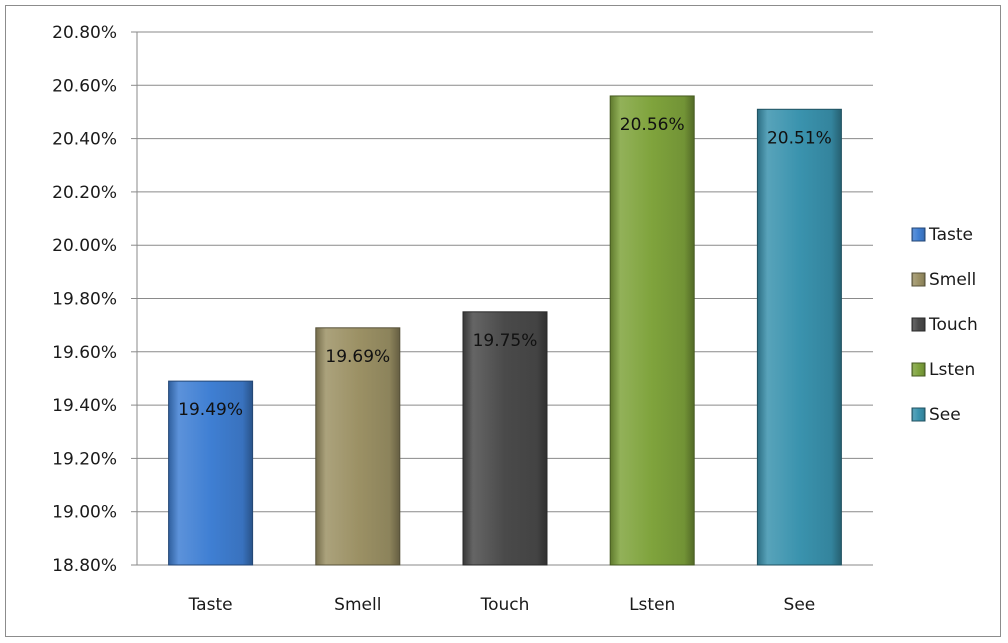 The image size is (1008, 643). Describe the element at coordinates (211, 473) in the screenshot. I see `bar-taste` at that location.